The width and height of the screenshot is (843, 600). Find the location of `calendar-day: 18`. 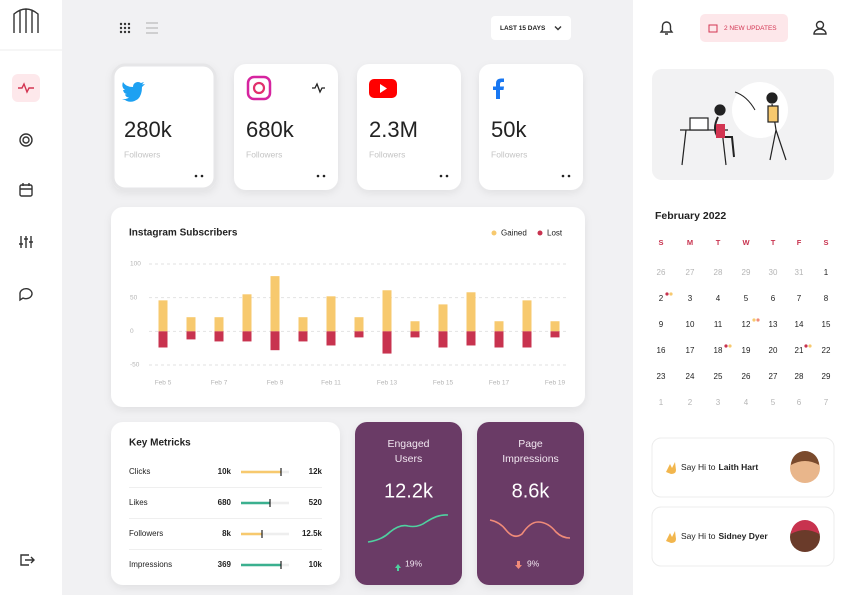

calendar-day: 18 is located at coordinates (718, 350).